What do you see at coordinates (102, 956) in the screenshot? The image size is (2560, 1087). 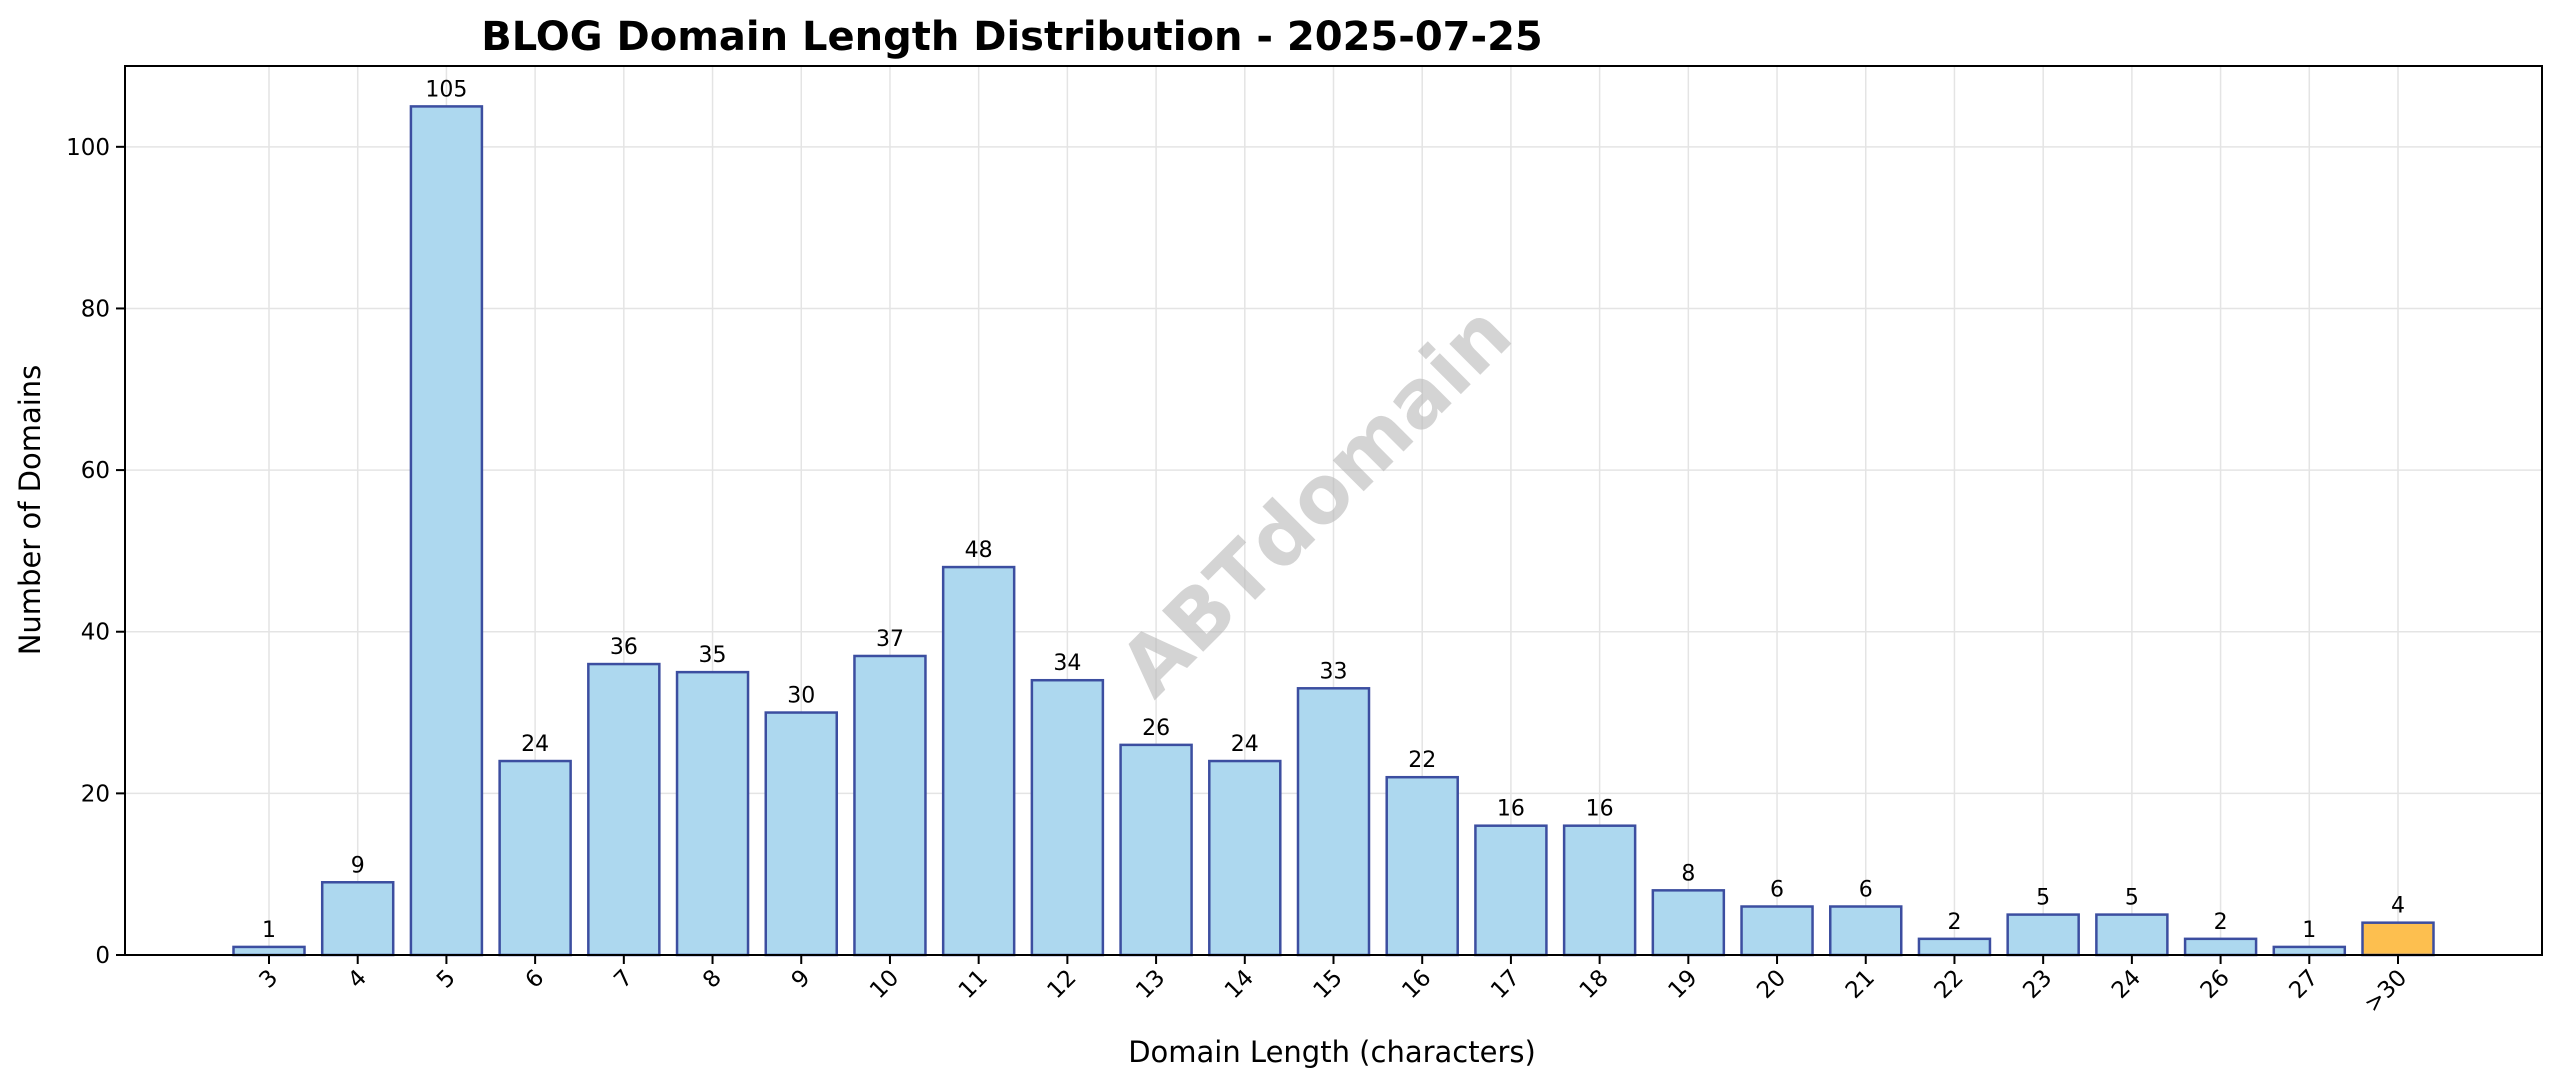 I see `y-tick-label: 0` at bounding box center [102, 956].